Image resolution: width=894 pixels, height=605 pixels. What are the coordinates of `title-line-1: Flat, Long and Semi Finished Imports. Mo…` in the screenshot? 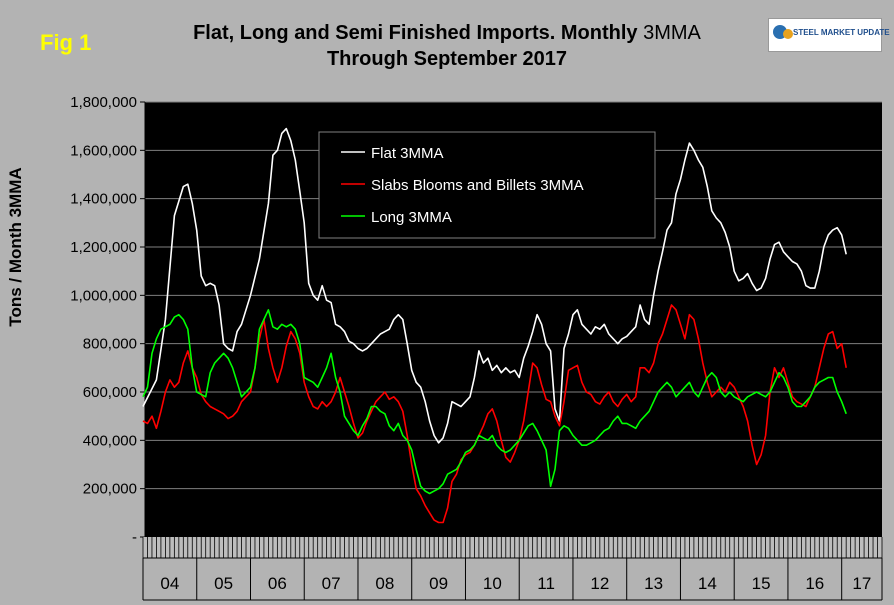 It's located at (447, 33).